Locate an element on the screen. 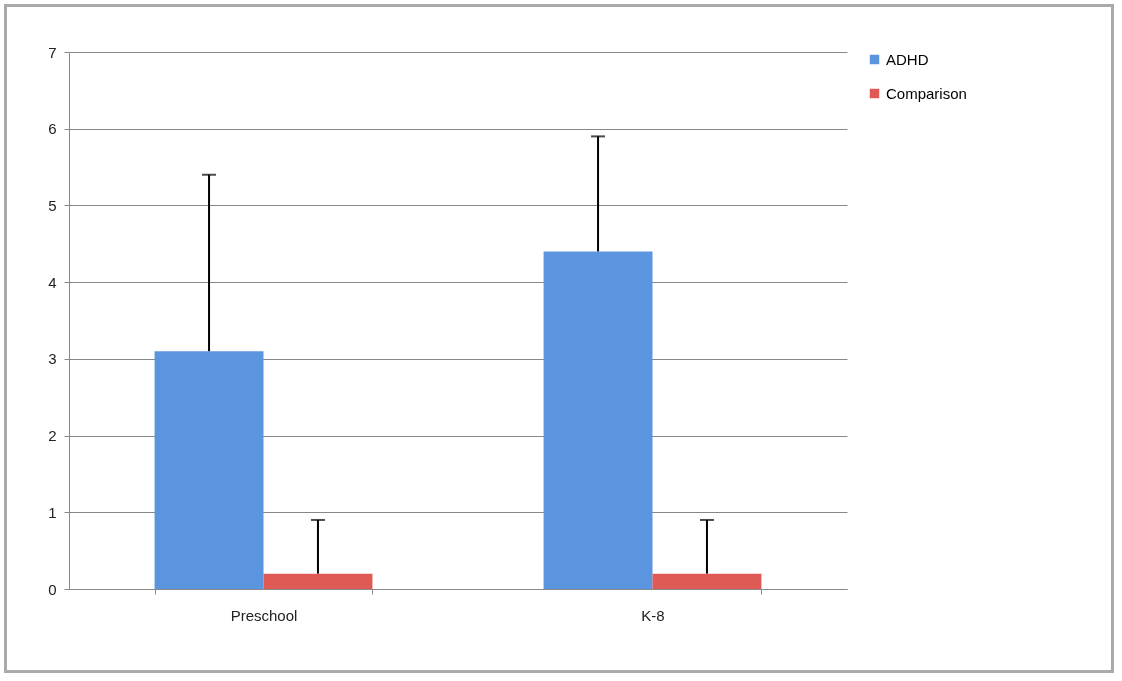  y-tick-label: 1 is located at coordinates (52, 512).